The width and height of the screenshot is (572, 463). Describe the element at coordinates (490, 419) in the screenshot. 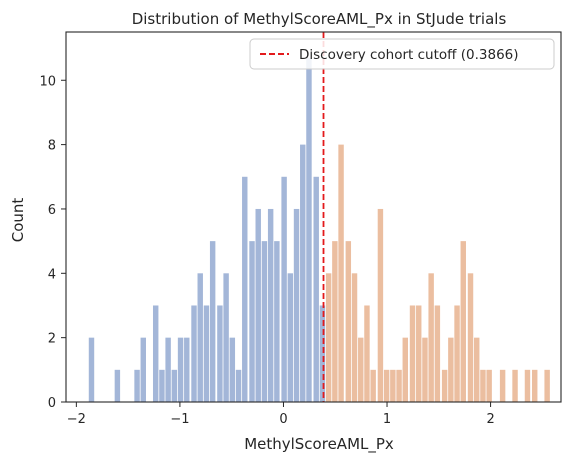

I see `x-tick-label: 2` at that location.